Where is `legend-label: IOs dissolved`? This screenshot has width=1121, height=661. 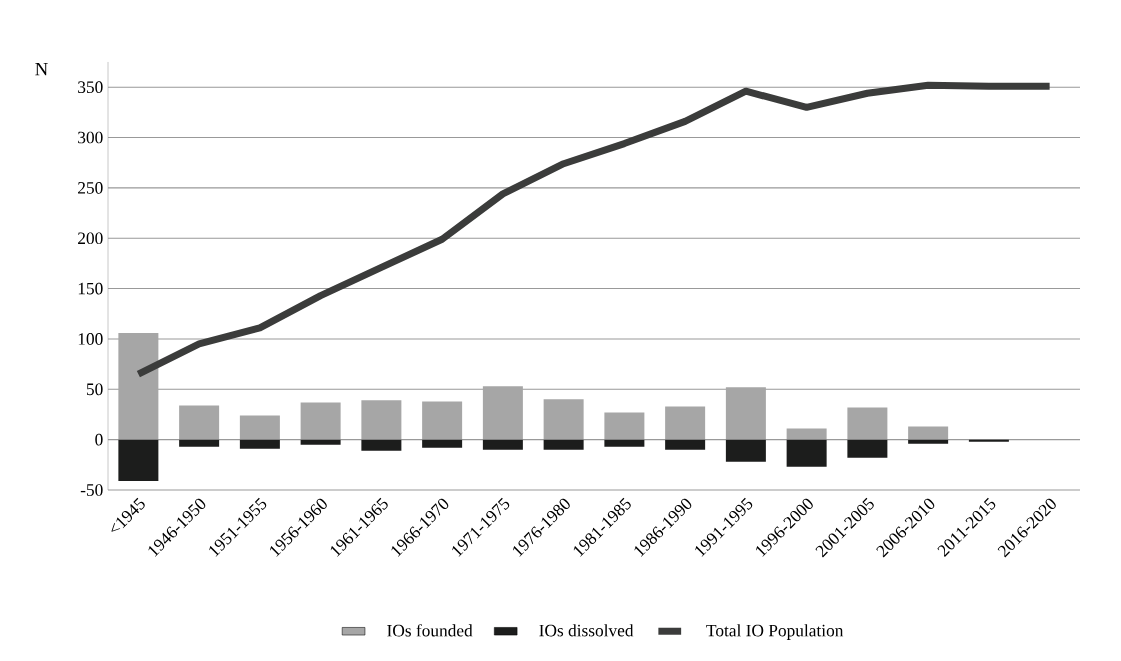 legend-label: IOs dissolved is located at coordinates (586, 630).